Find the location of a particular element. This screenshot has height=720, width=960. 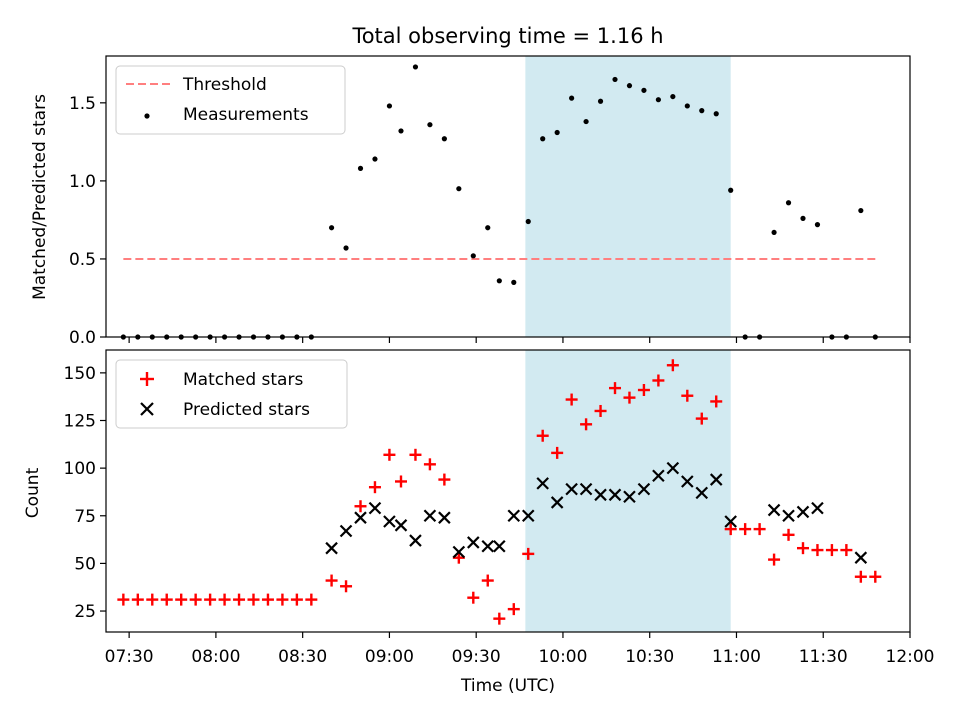

y-tick-label: 125 is located at coordinates (80, 422).